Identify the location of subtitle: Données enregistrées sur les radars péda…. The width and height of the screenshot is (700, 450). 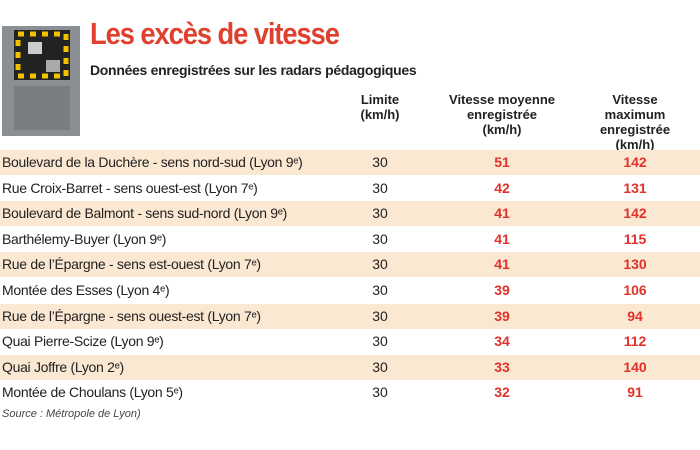
(253, 70).